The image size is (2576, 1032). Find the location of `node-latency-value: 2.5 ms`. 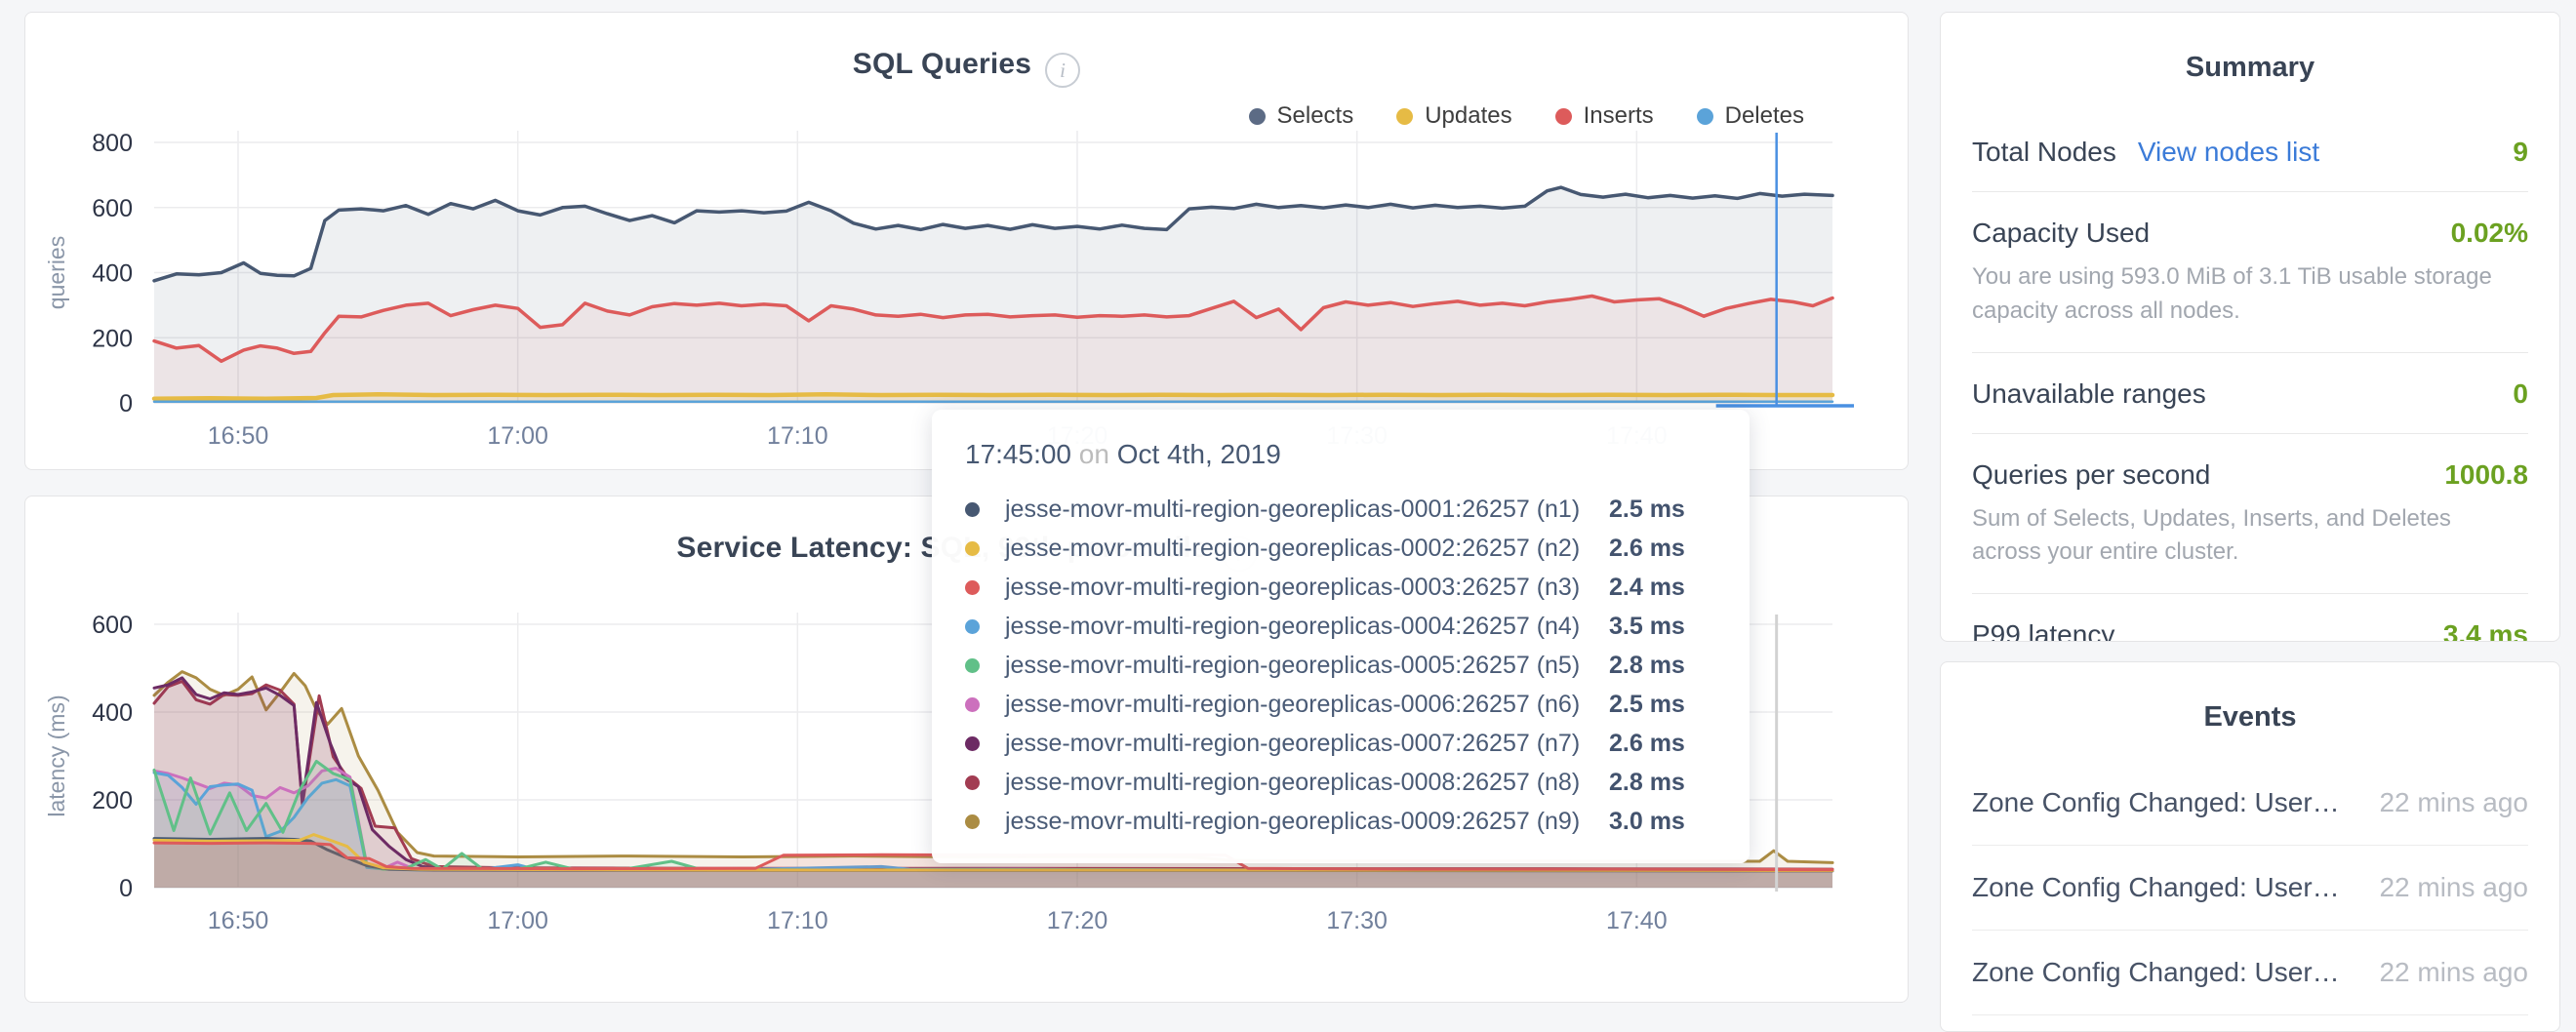

node-latency-value: 2.5 ms is located at coordinates (1647, 704).